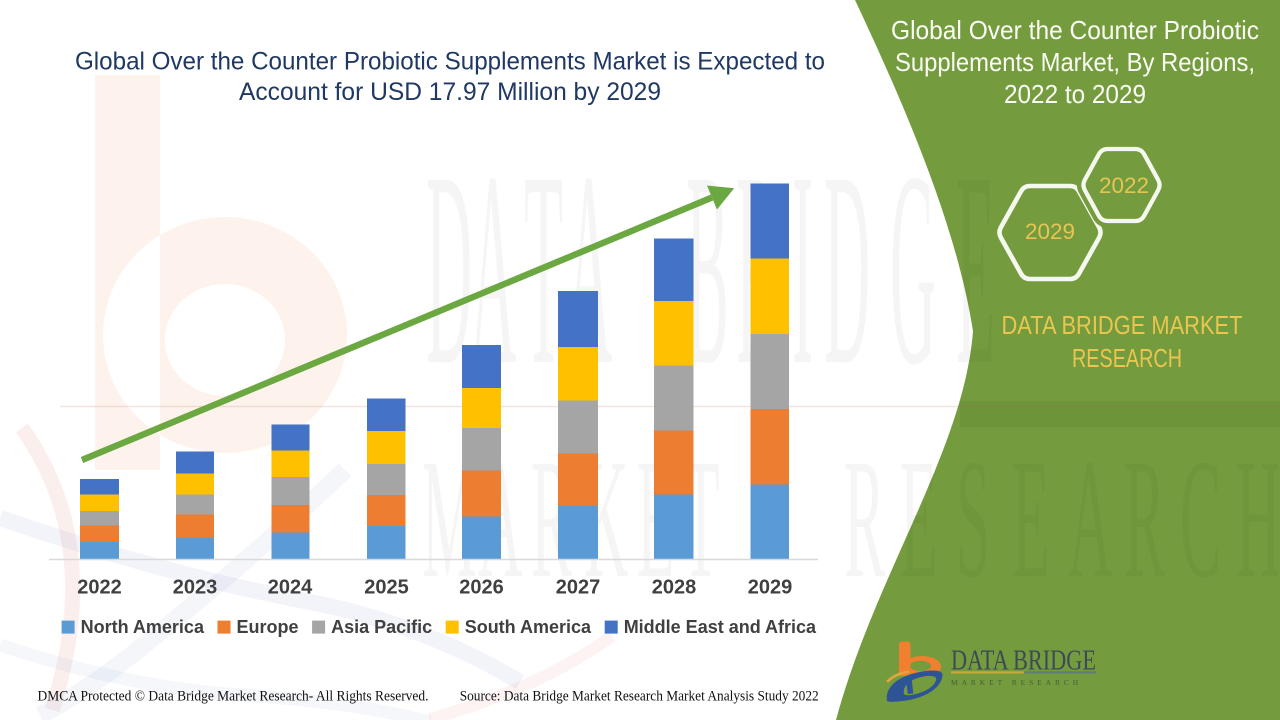 The width and height of the screenshot is (1280, 720). Describe the element at coordinates (578, 588) in the screenshot. I see `svg-text: 2027` at that location.